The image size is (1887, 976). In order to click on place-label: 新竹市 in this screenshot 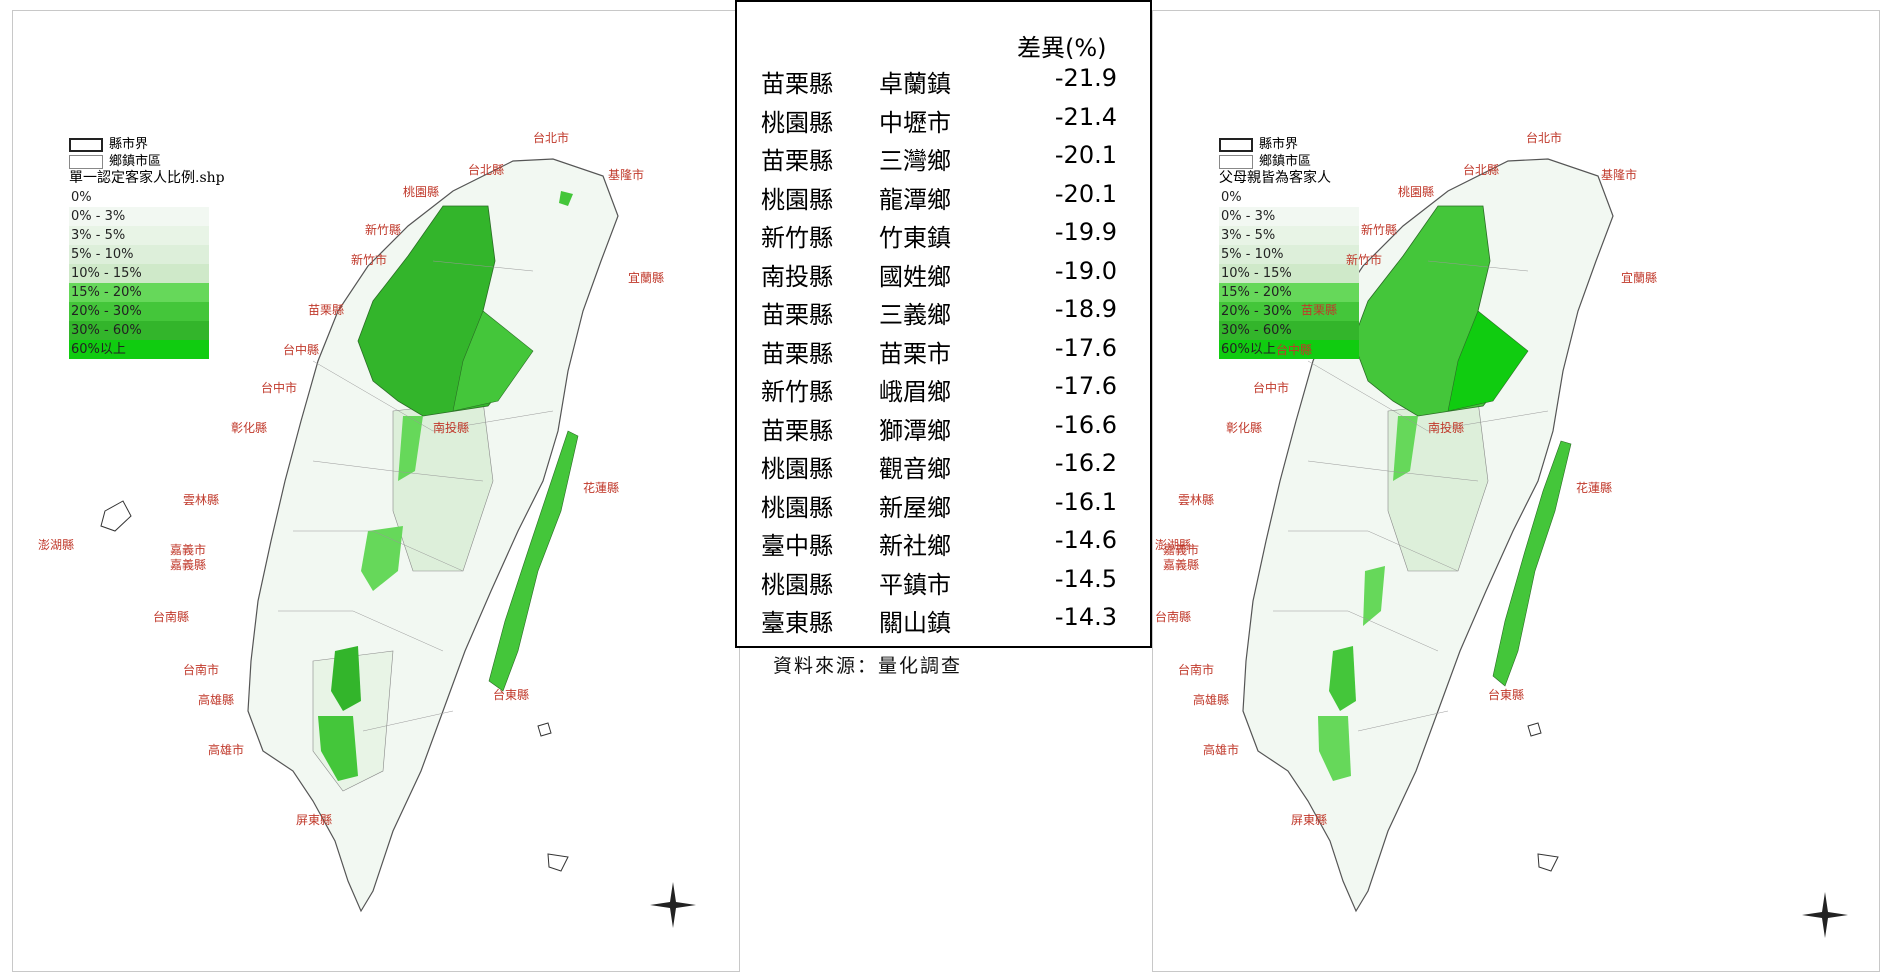, I will do `click(369, 260)`.